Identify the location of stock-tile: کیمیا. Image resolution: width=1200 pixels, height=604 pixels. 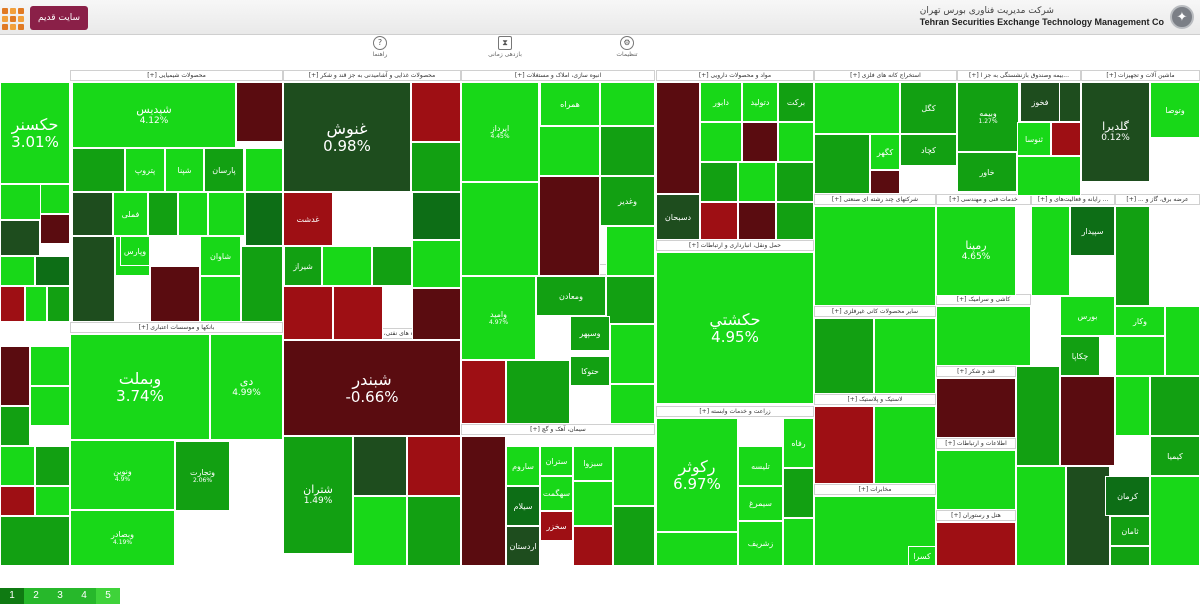
(1175, 456).